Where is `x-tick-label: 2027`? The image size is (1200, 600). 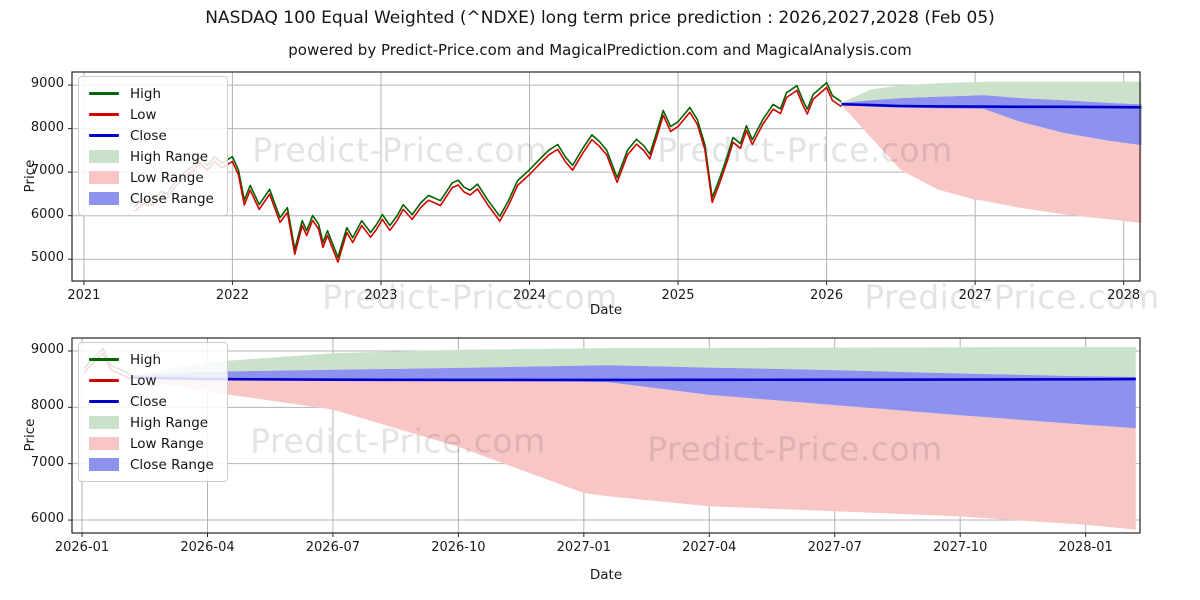 x-tick-label: 2027 is located at coordinates (975, 295).